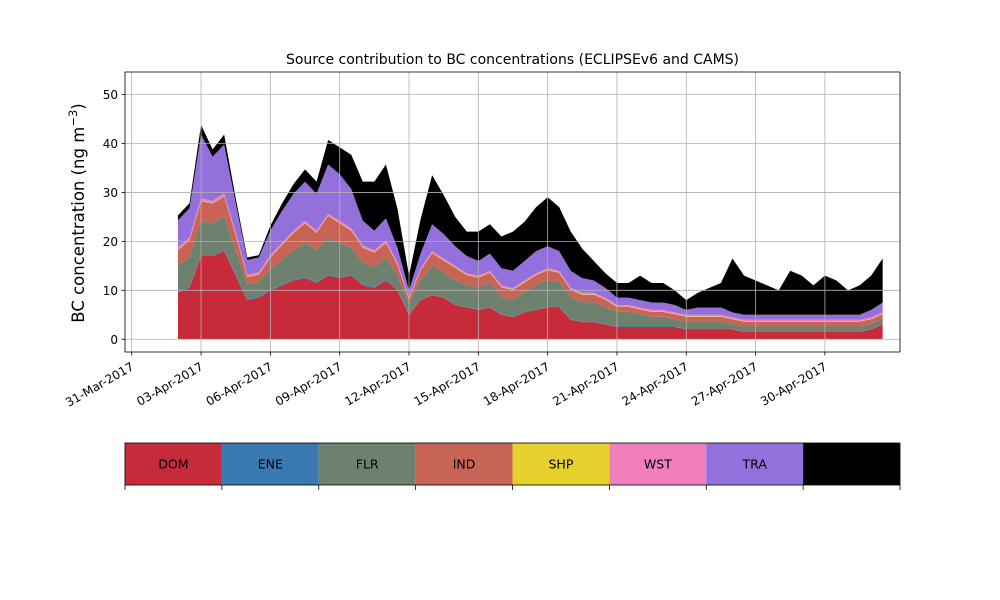 This screenshot has width=1000, height=600. What do you see at coordinates (110, 193) in the screenshot?
I see `y-tick-label: 30` at bounding box center [110, 193].